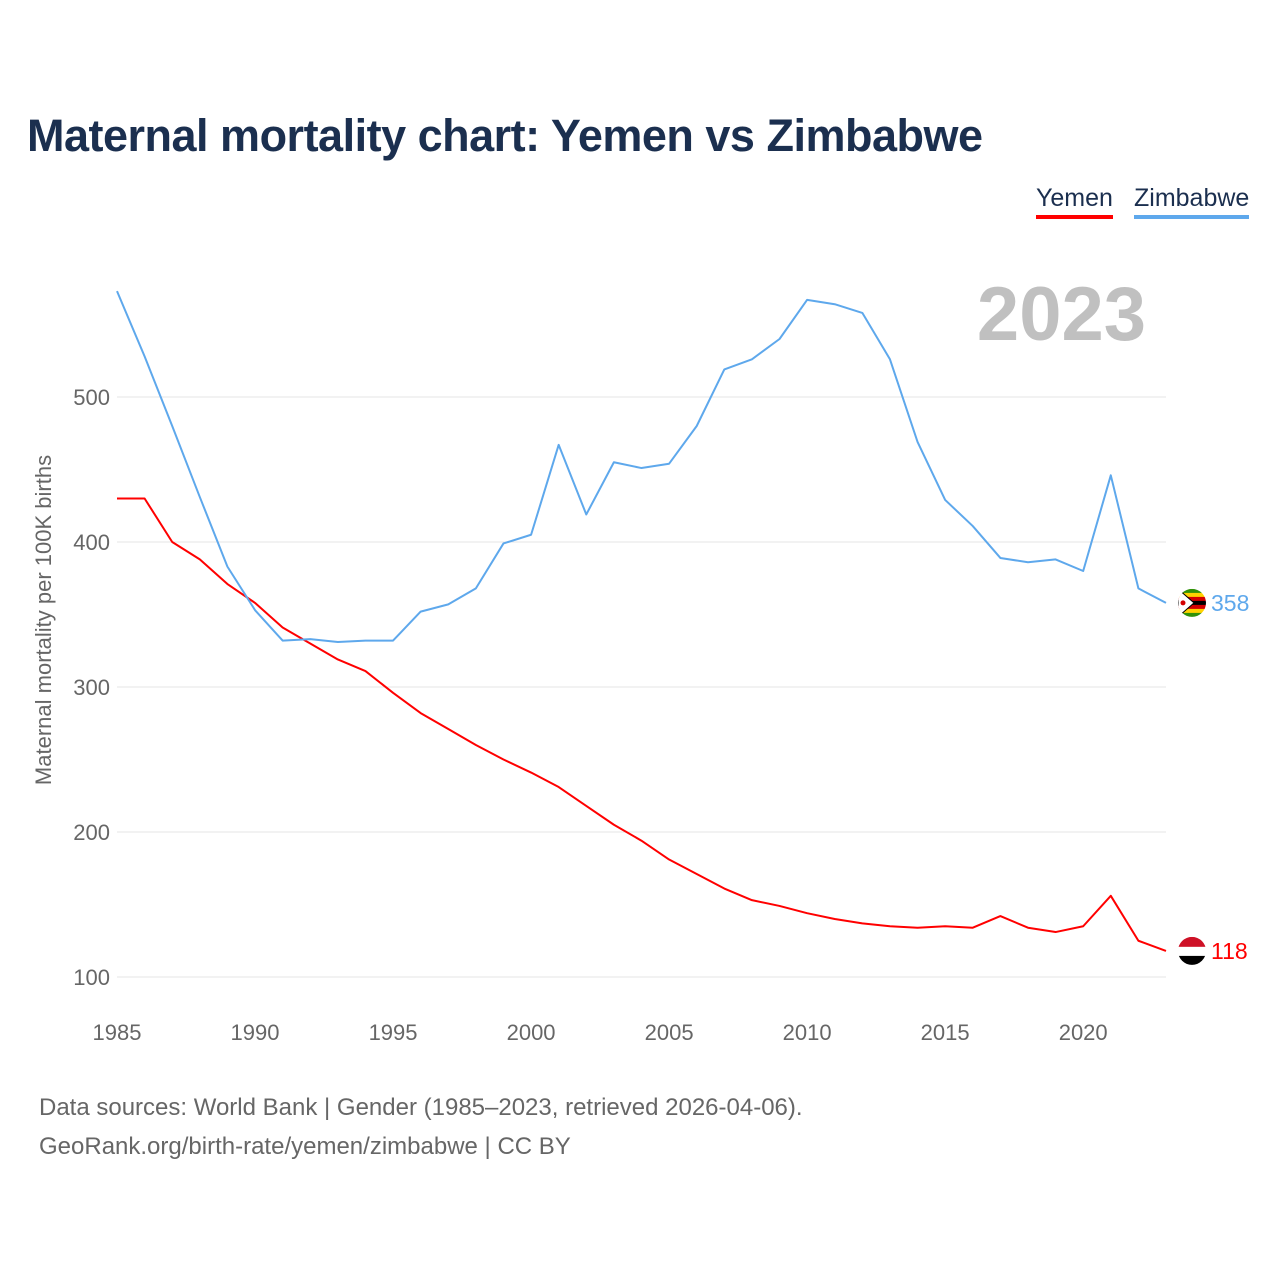 The height and width of the screenshot is (1280, 1280). What do you see at coordinates (945, 1032) in the screenshot?
I see `x-tick-label: 2015` at bounding box center [945, 1032].